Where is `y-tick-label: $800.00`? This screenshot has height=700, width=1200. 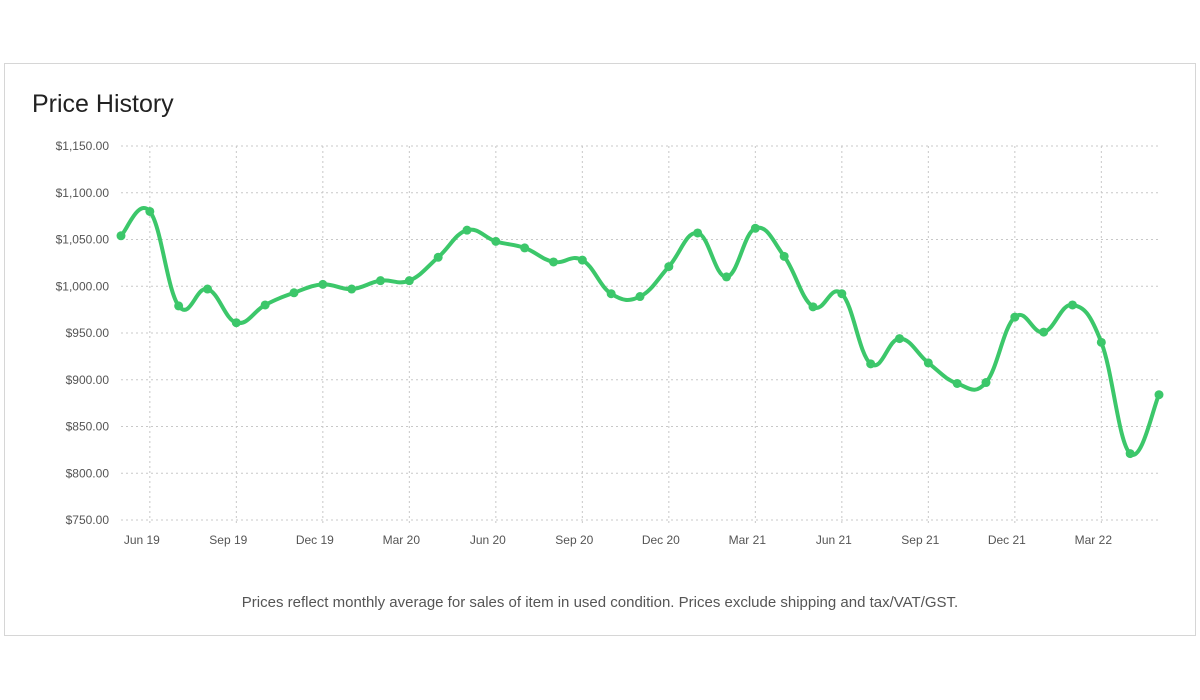 y-tick-label: $800.00 is located at coordinates (88, 473).